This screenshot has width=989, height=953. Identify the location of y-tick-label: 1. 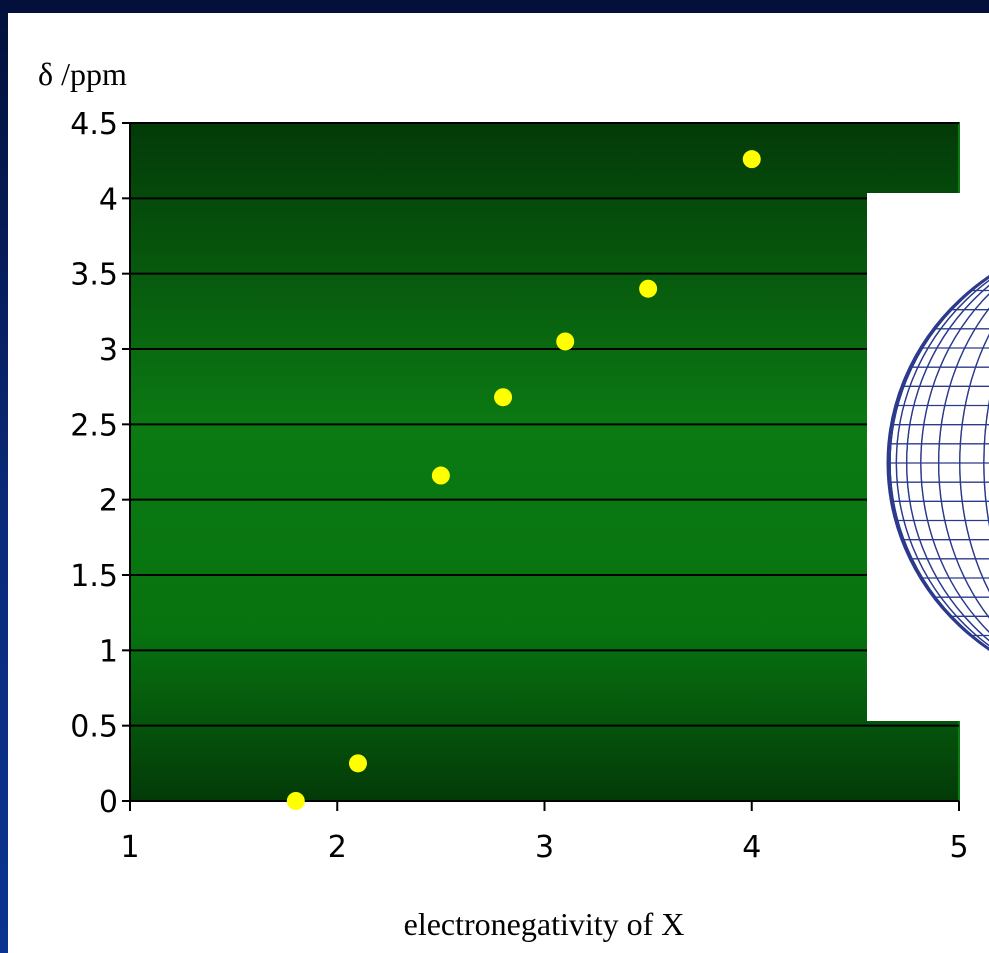
(108, 651).